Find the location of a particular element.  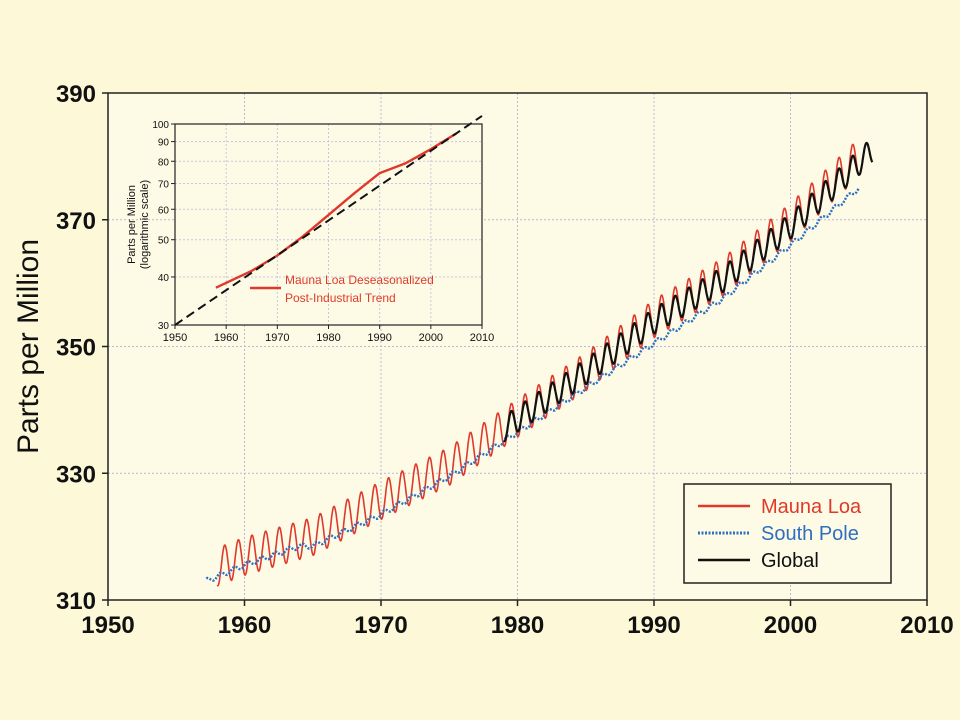

legend-label-south-pole: South Pole is located at coordinates (810, 534).